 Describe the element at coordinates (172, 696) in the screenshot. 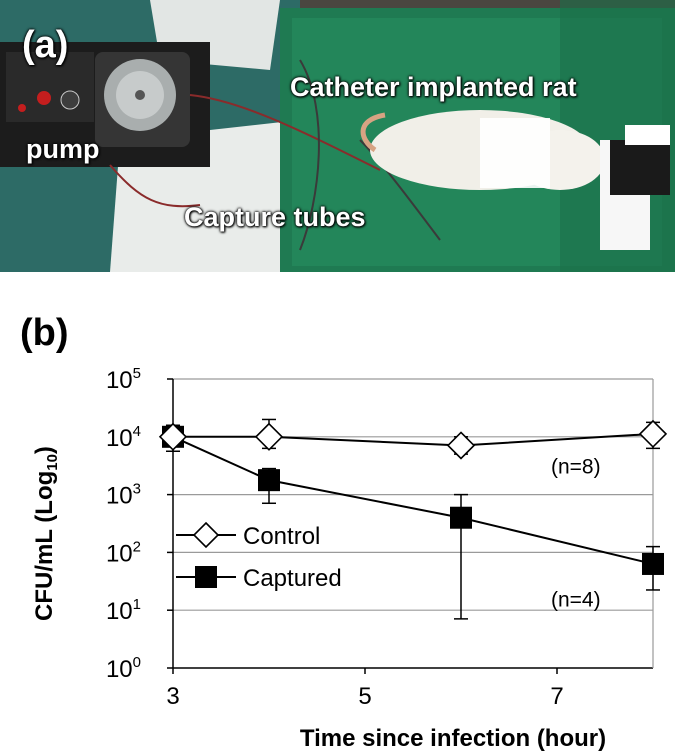

I see `x-tick-label: 3` at that location.